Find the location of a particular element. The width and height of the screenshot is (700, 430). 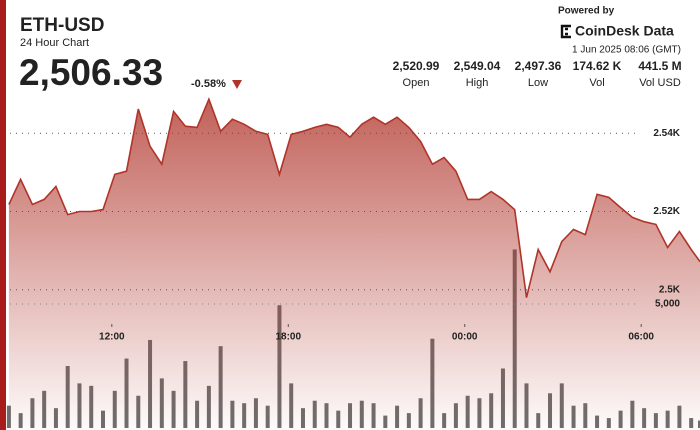

y2-tick-label: 5,000 is located at coordinates (667, 304).